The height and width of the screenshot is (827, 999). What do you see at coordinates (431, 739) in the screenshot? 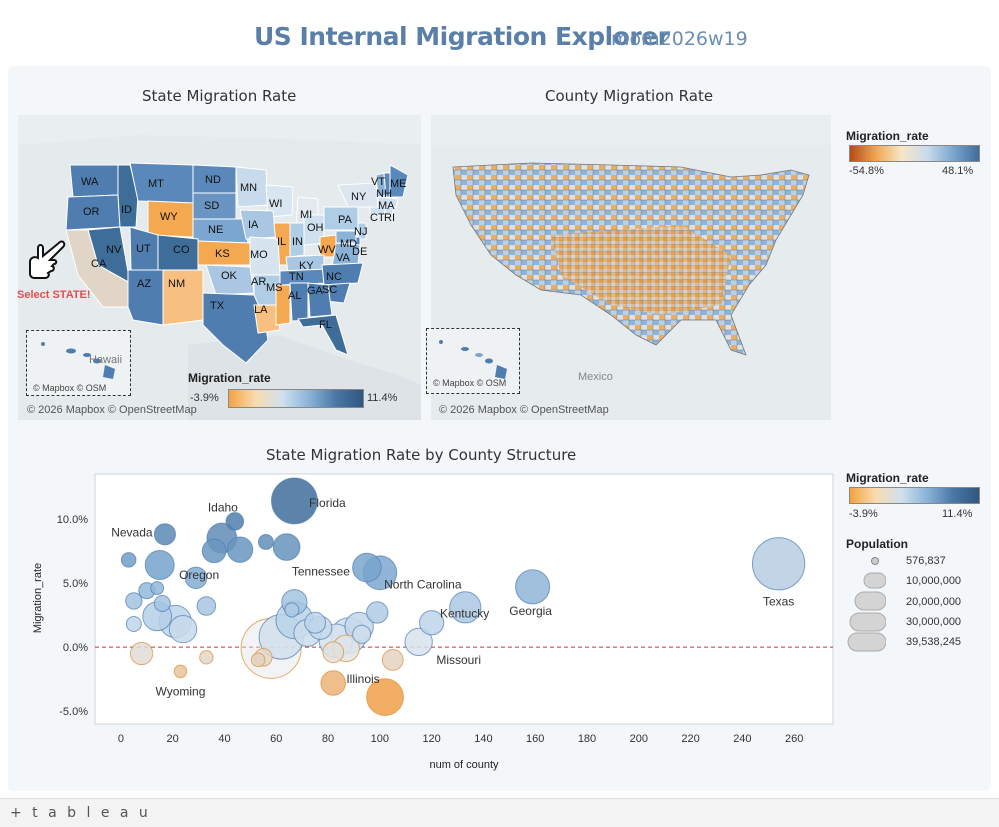
I see `x-tick-label: 120` at bounding box center [431, 739].